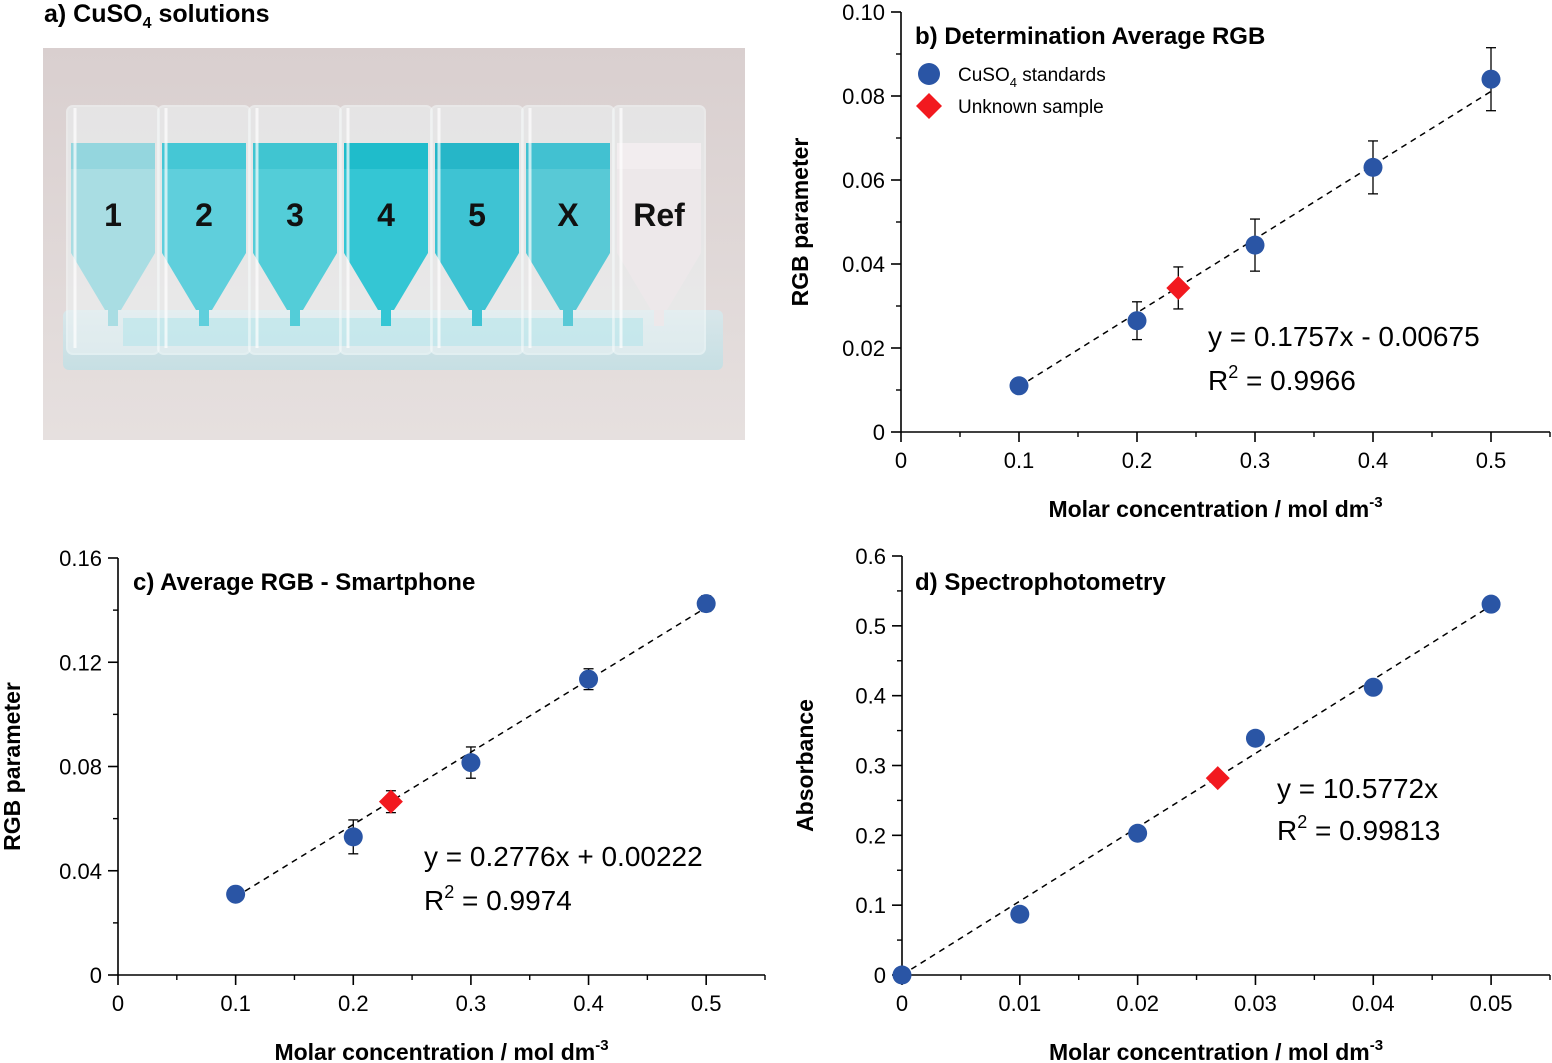  What do you see at coordinates (863, 180) in the screenshot?
I see `y-tick-label: 0.06` at bounding box center [863, 180].